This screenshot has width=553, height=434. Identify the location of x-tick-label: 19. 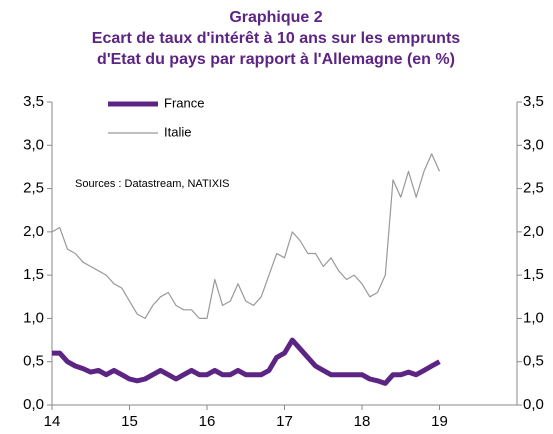
(439, 421).